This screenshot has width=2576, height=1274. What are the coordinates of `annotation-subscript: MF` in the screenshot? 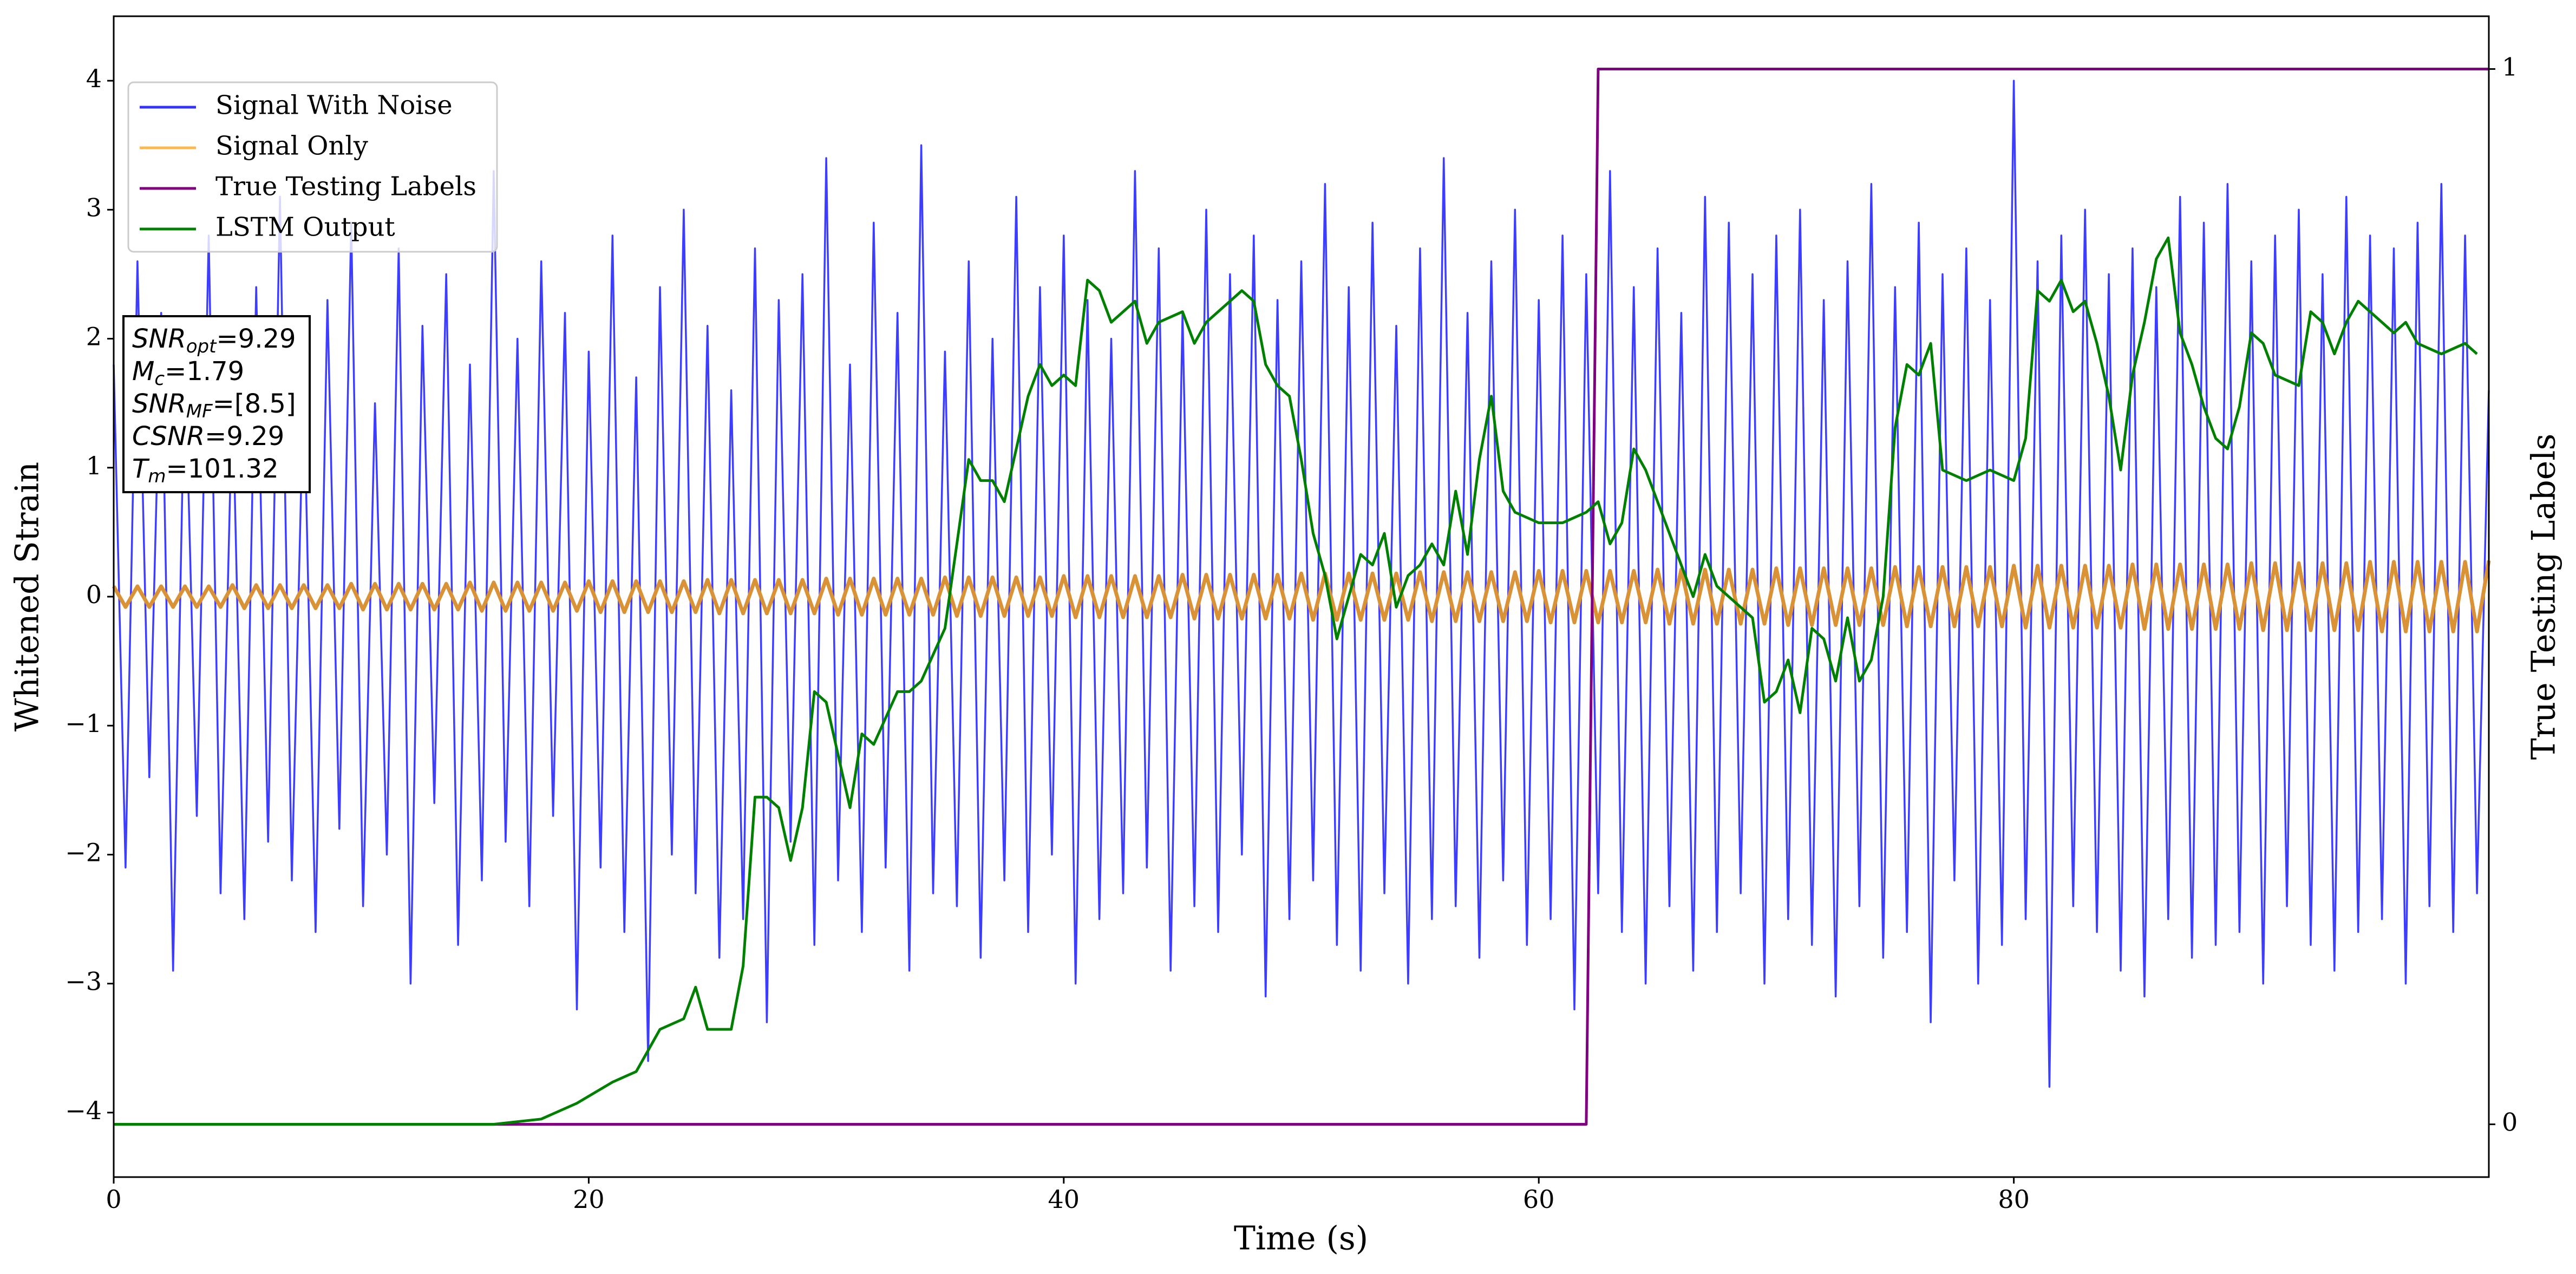 It's located at (199, 411).